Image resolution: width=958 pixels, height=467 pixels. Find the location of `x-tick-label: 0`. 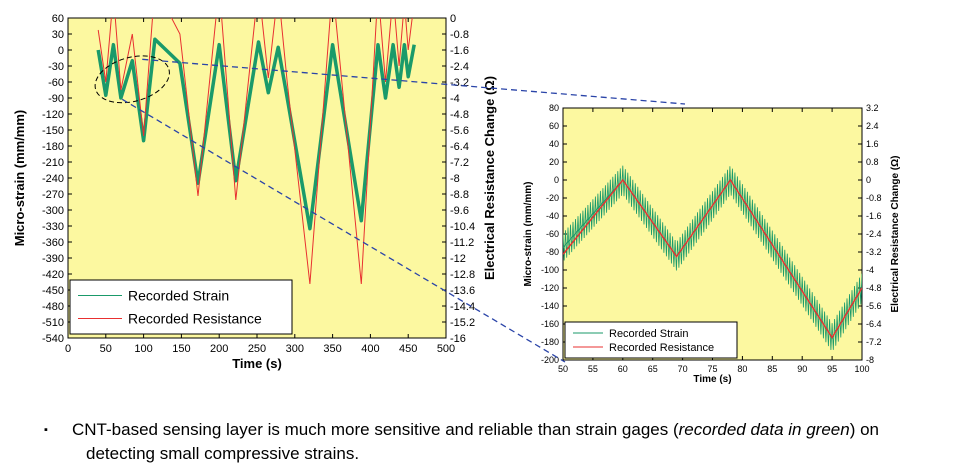

x-tick-label: 0 is located at coordinates (68, 349).